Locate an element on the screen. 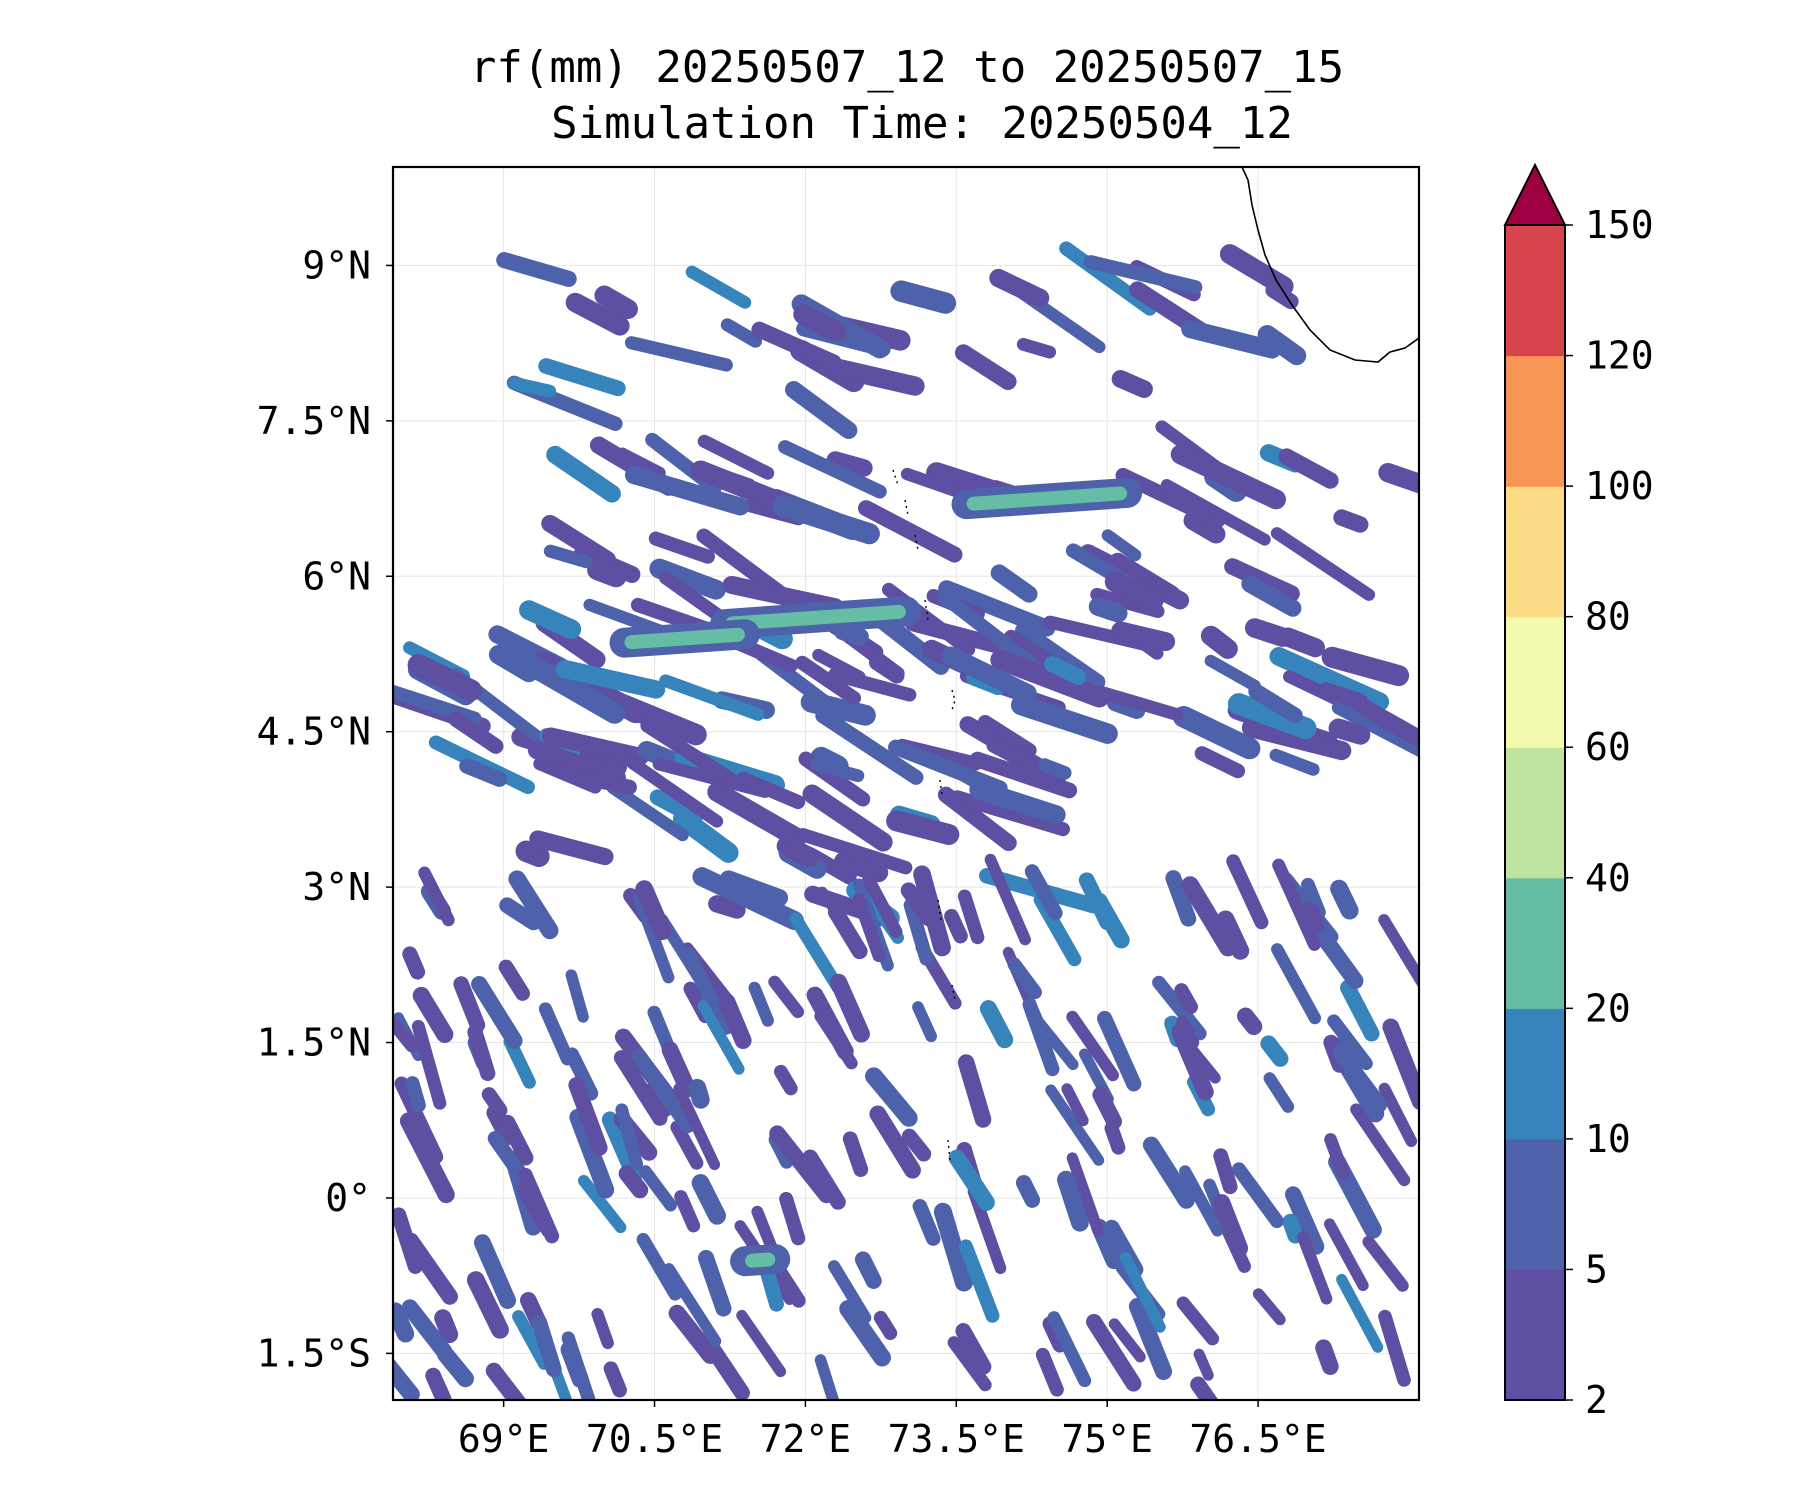 The width and height of the screenshot is (1800, 1500). y-tick-label: 4.5°N is located at coordinates (314, 732).